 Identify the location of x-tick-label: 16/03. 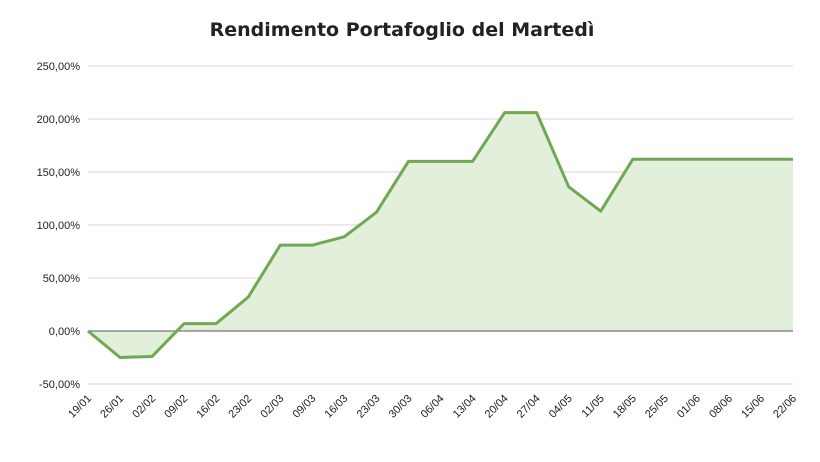
(337, 407).